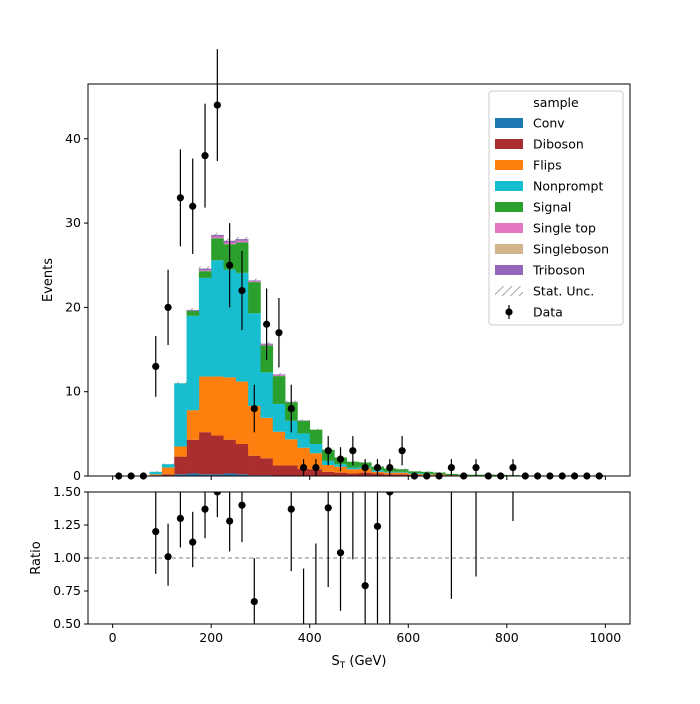 Image resolution: width=700 pixels, height=704 pixels. What do you see at coordinates (73, 391) in the screenshot?
I see `y-tick-label: 10` at bounding box center [73, 391].